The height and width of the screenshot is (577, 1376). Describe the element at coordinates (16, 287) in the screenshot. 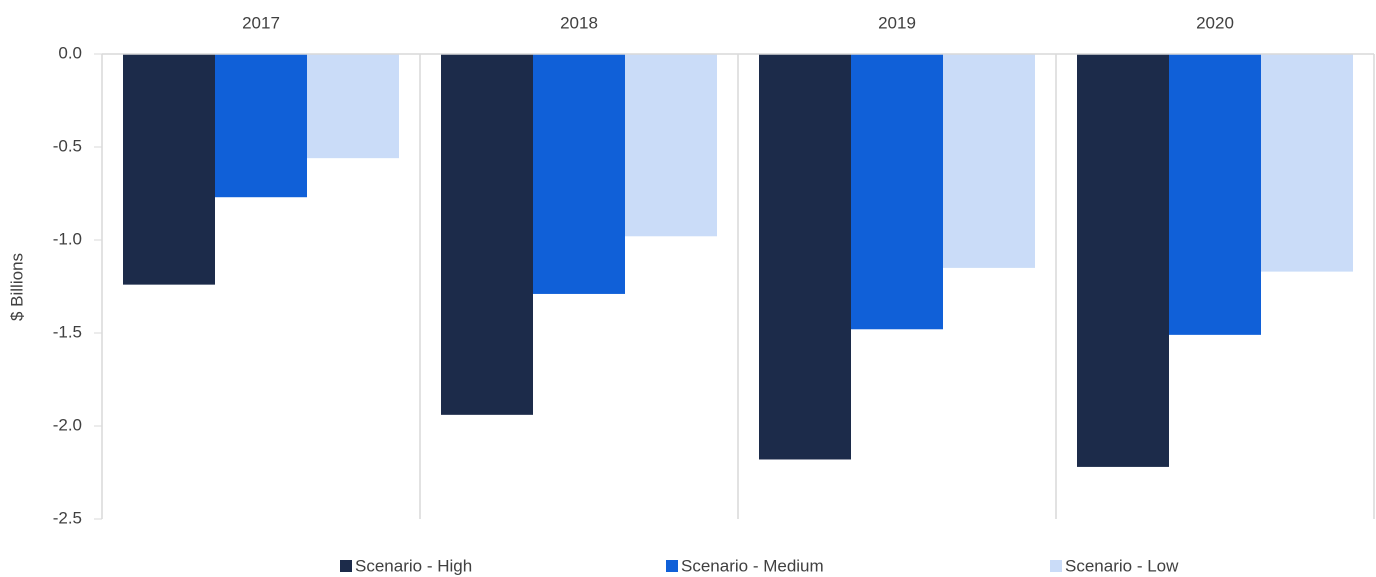

I see `y-axis-label: $ Billions` at that location.